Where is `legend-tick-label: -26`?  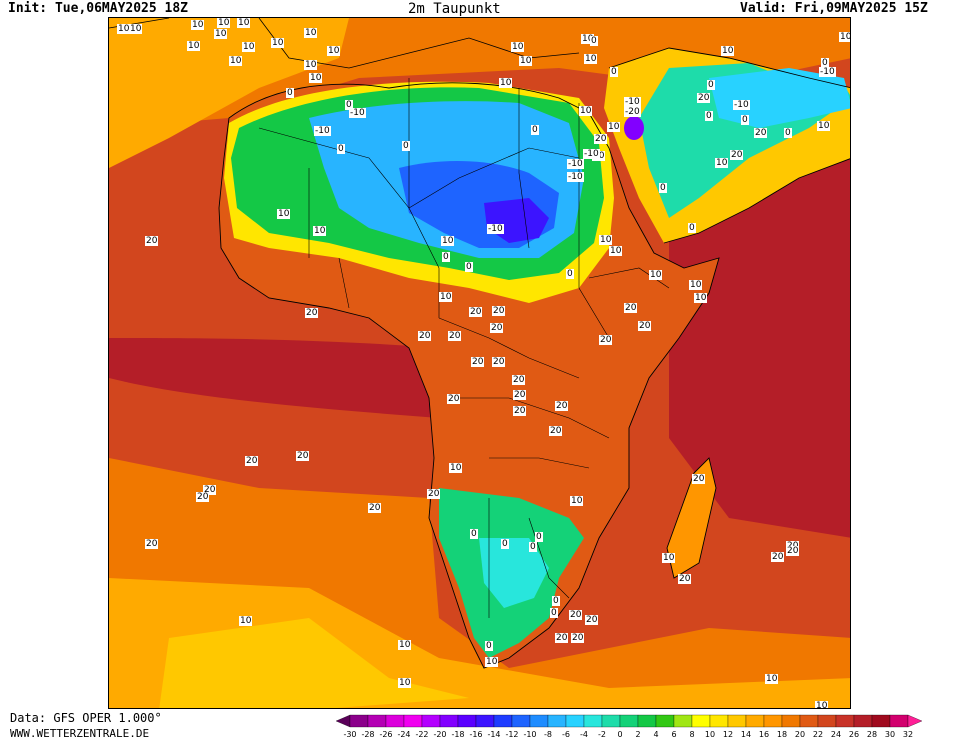 legend-tick-label: -26 is located at coordinates (386, 734).